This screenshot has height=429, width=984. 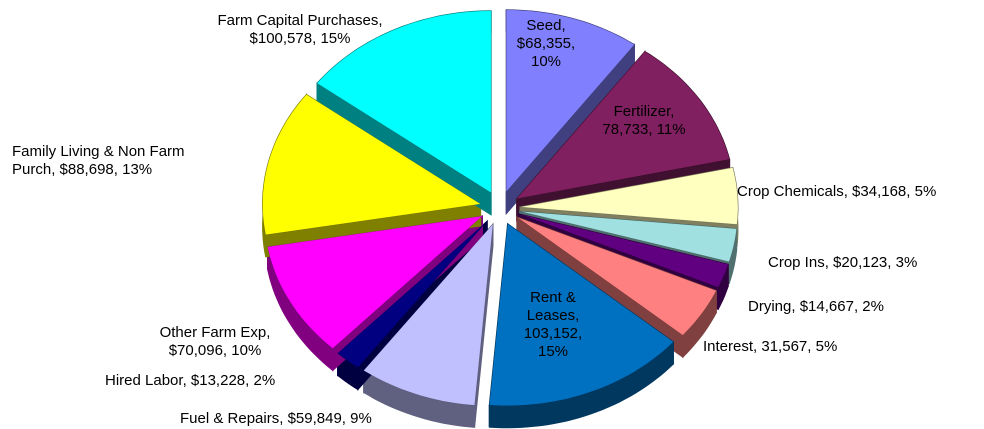 What do you see at coordinates (796, 262) in the screenshot?
I see `label-part: Crop Ins` at bounding box center [796, 262].